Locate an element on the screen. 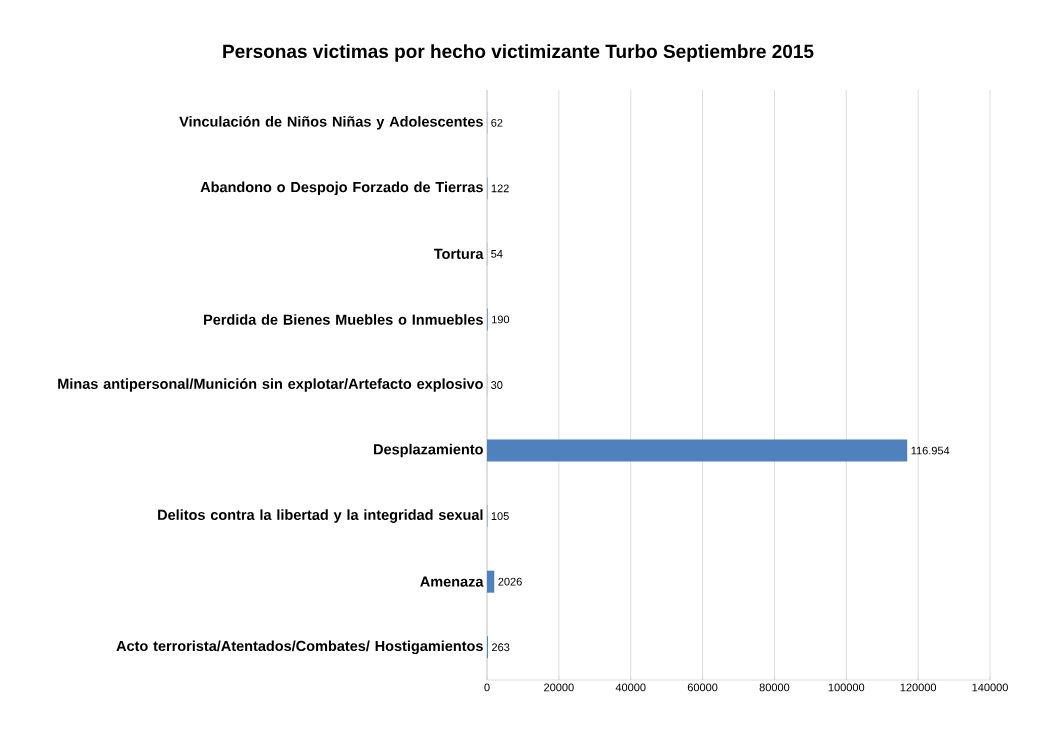 Image resolution: width=1050 pixels, height=741 pixels. data-label: 54 is located at coordinates (497, 254).